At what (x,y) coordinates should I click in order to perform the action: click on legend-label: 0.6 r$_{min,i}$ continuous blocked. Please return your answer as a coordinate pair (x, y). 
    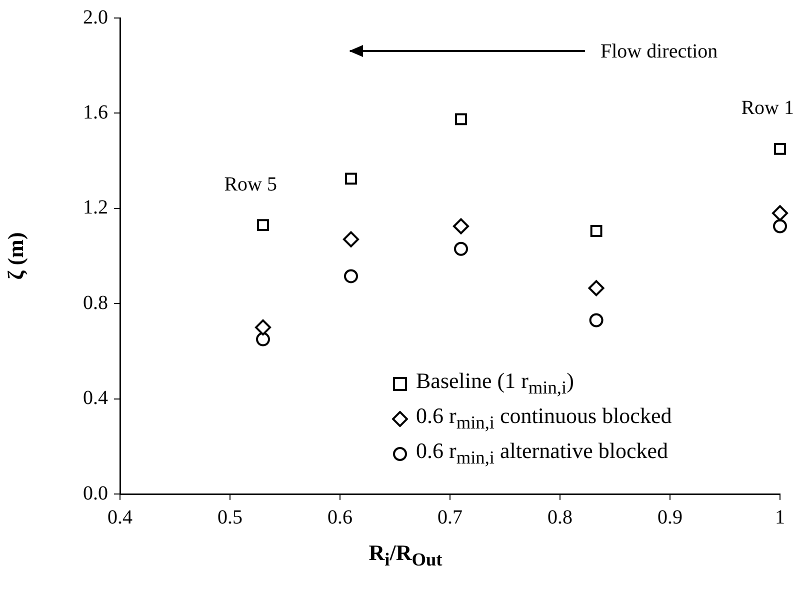
    Looking at the image, I should click on (544, 418).